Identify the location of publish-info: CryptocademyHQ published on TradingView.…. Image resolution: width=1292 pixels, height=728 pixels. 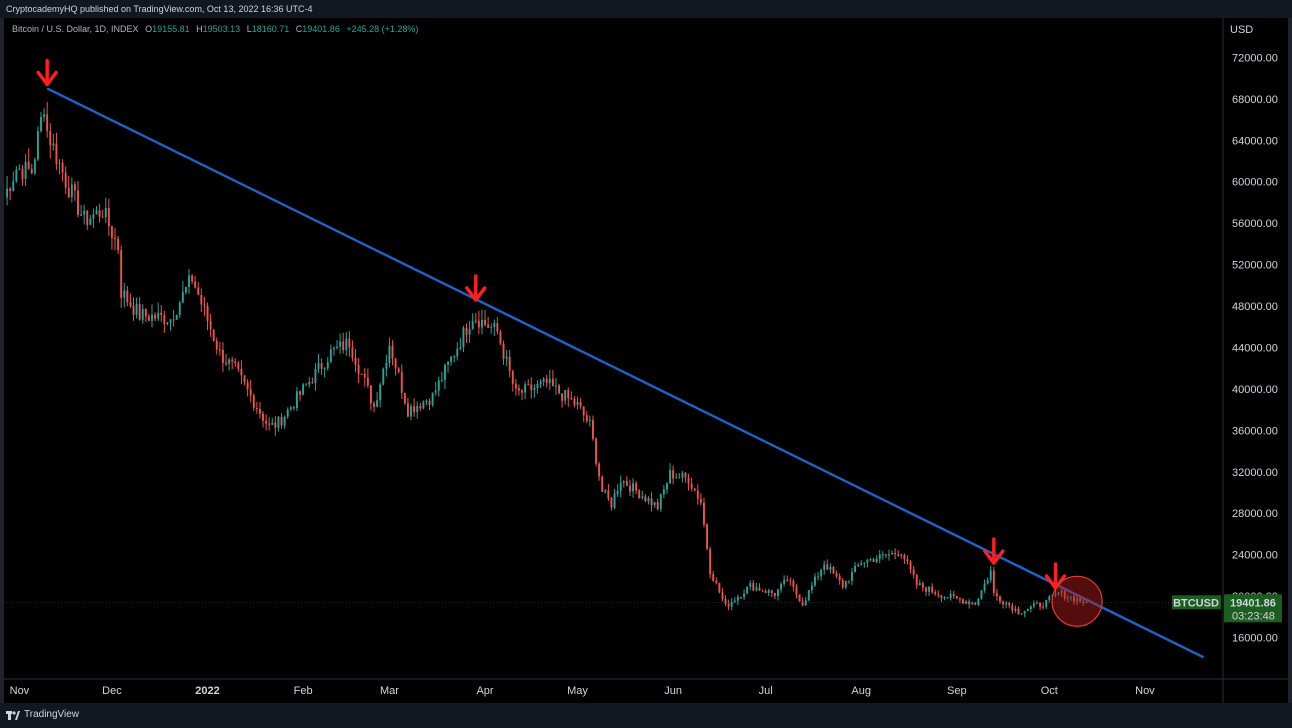
(159, 9).